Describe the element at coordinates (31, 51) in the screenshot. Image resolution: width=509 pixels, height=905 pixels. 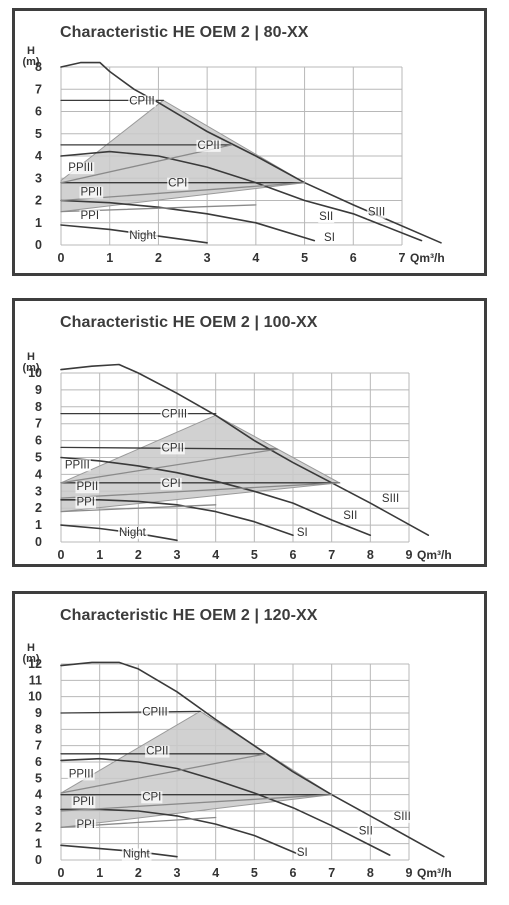
I see `y-axis-label-h: H` at that location.